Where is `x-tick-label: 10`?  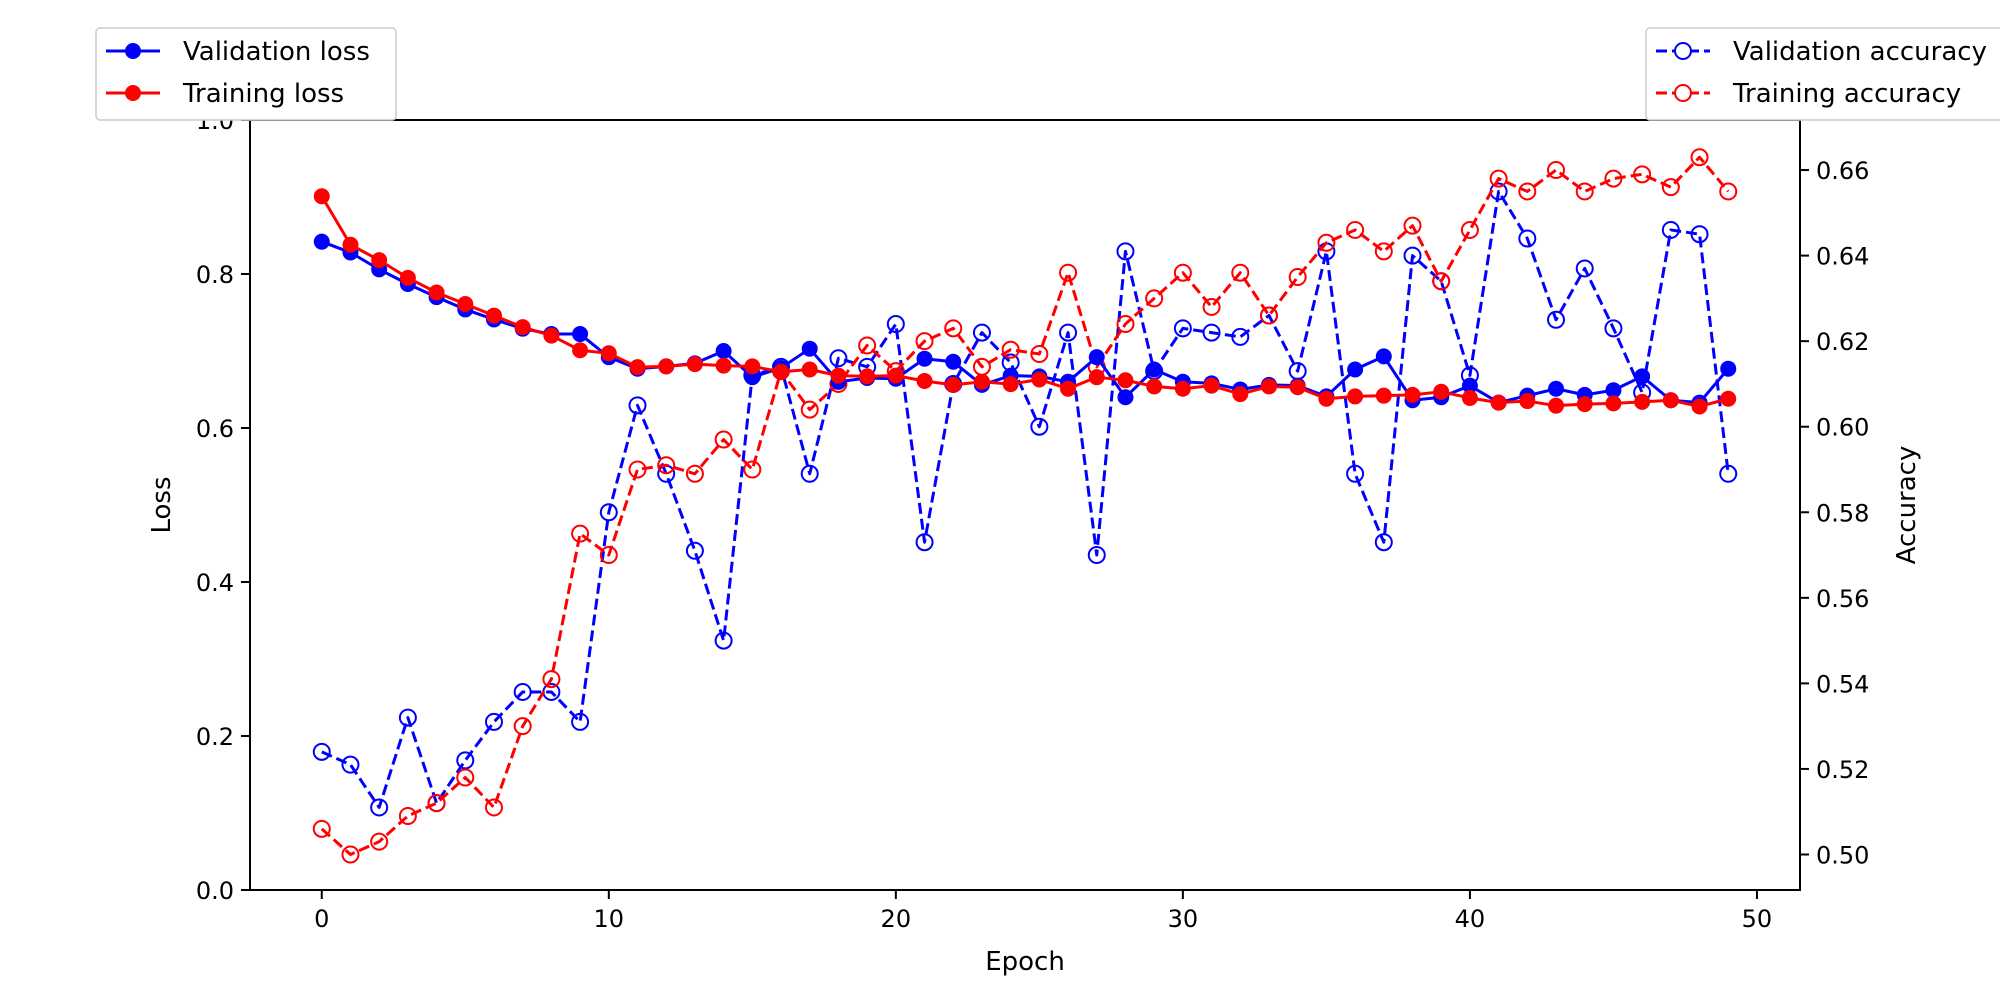 x-tick-label: 10 is located at coordinates (609, 919).